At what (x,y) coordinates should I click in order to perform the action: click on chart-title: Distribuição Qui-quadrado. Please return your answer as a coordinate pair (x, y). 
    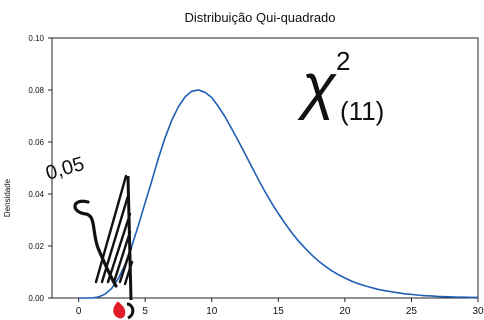
    Looking at the image, I should click on (259, 17).